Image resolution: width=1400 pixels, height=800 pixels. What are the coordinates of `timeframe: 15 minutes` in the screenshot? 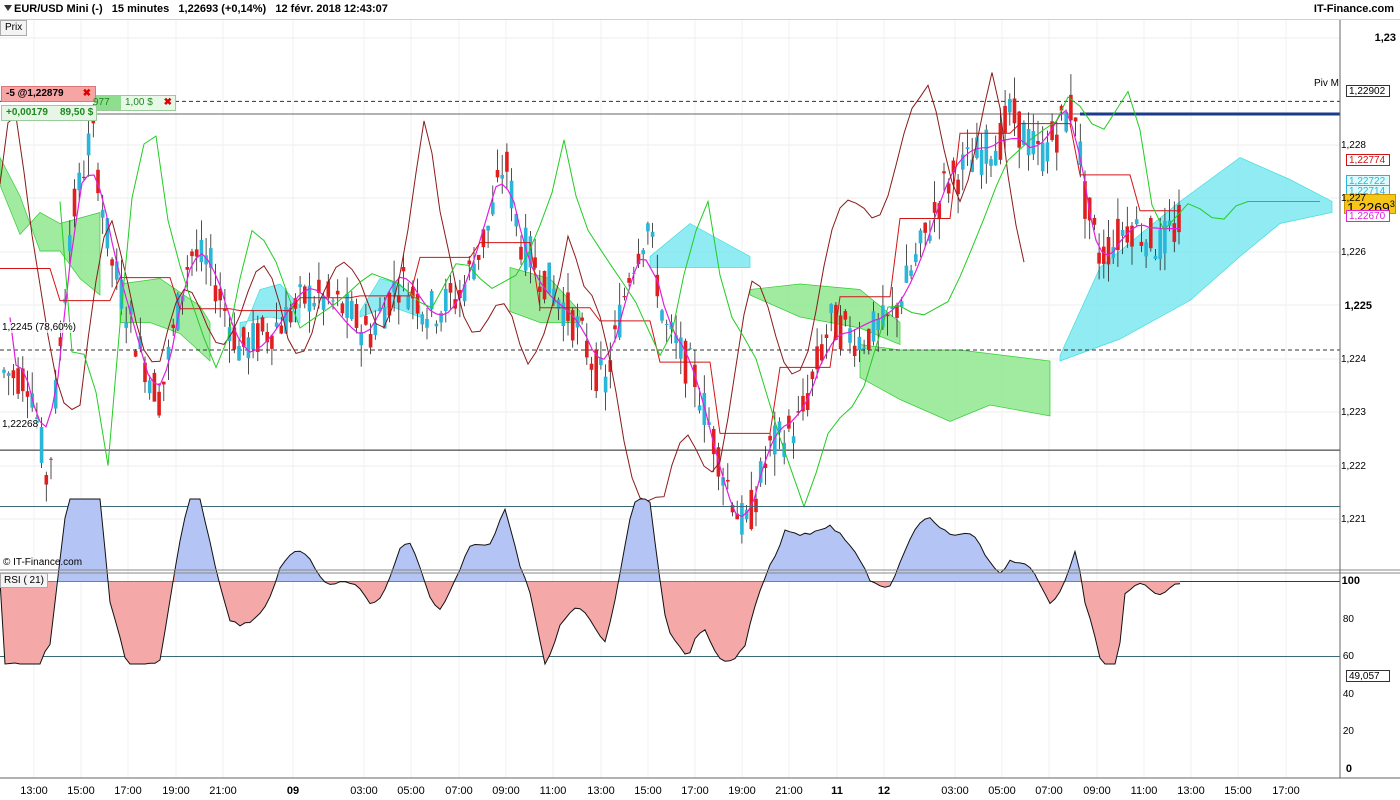 It's located at (140, 9).